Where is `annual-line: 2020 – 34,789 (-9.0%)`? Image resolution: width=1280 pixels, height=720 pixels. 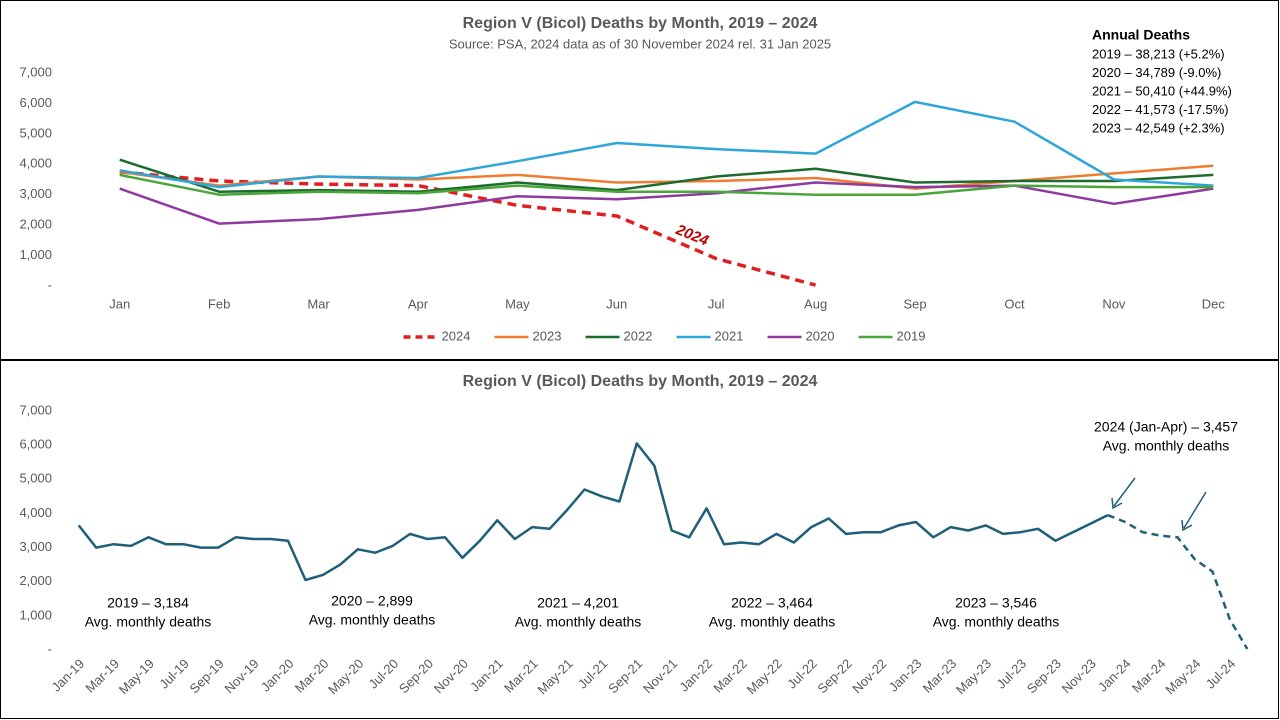 annual-line: 2020 – 34,789 (-9.0%) is located at coordinates (1156, 72).